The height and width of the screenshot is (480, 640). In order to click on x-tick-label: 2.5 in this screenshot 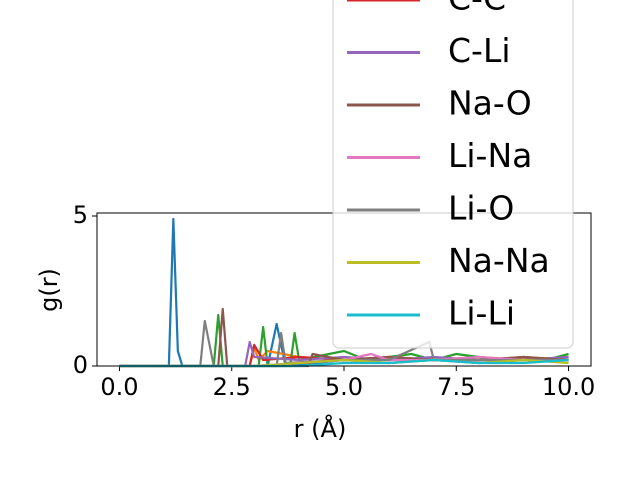, I will do `click(232, 387)`.